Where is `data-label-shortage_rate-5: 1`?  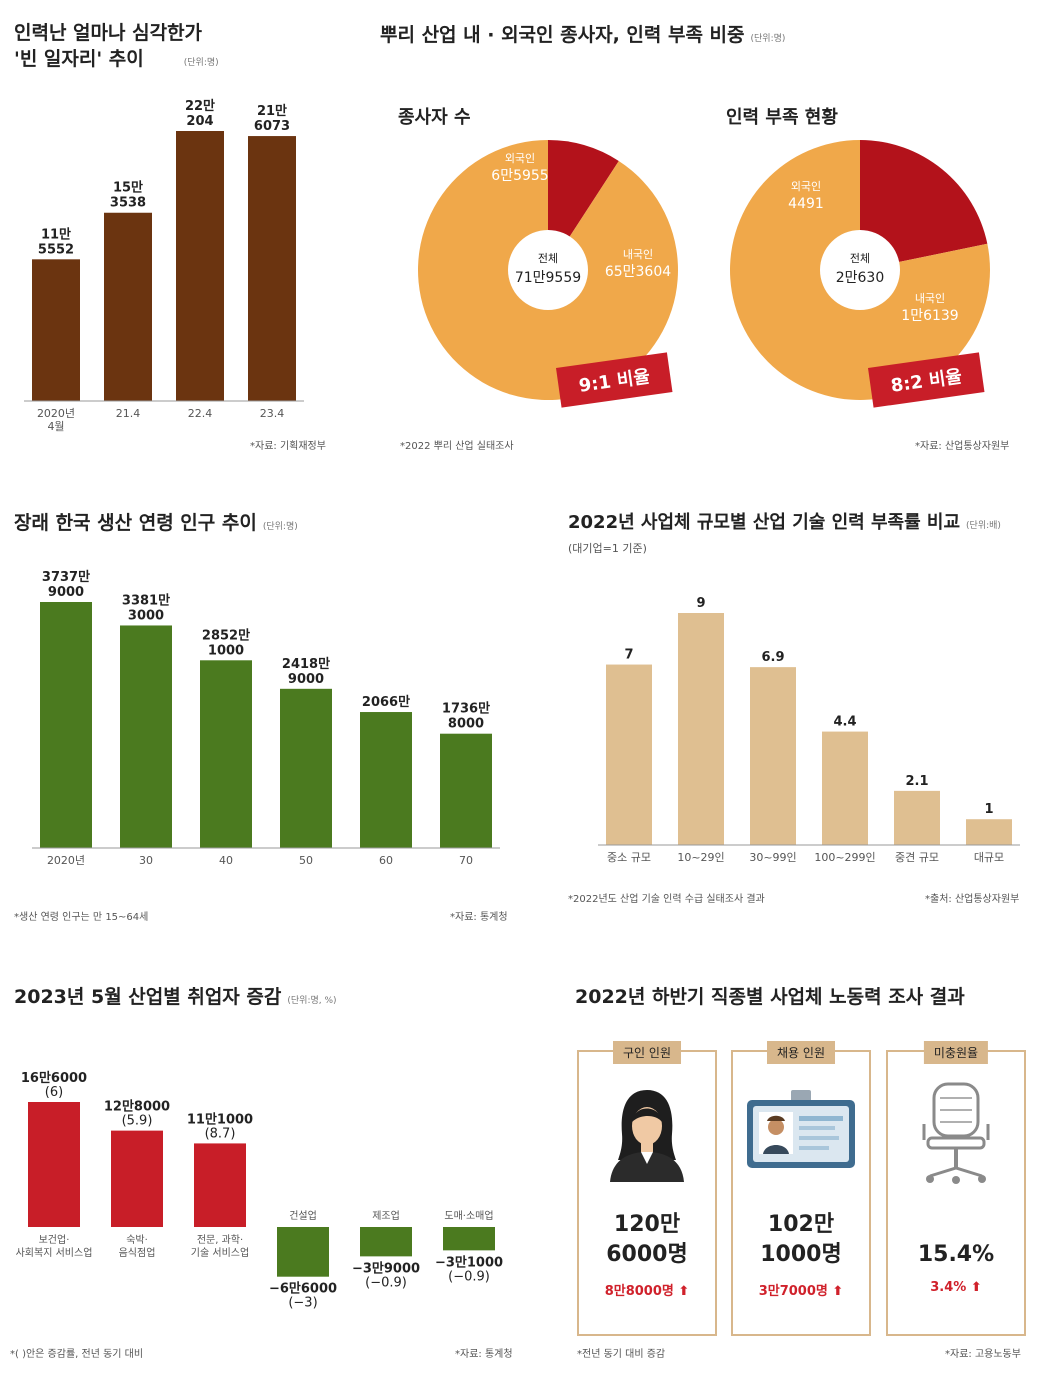
data-label-shortage_rate-5: 1 is located at coordinates (988, 809).